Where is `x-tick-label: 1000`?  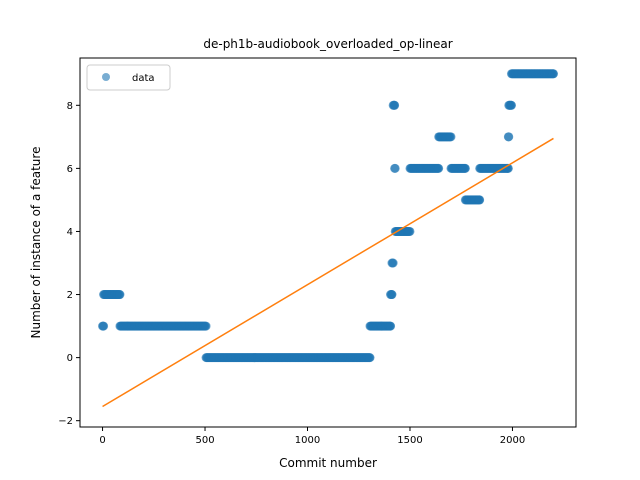
x-tick-label: 1000 is located at coordinates (307, 440).